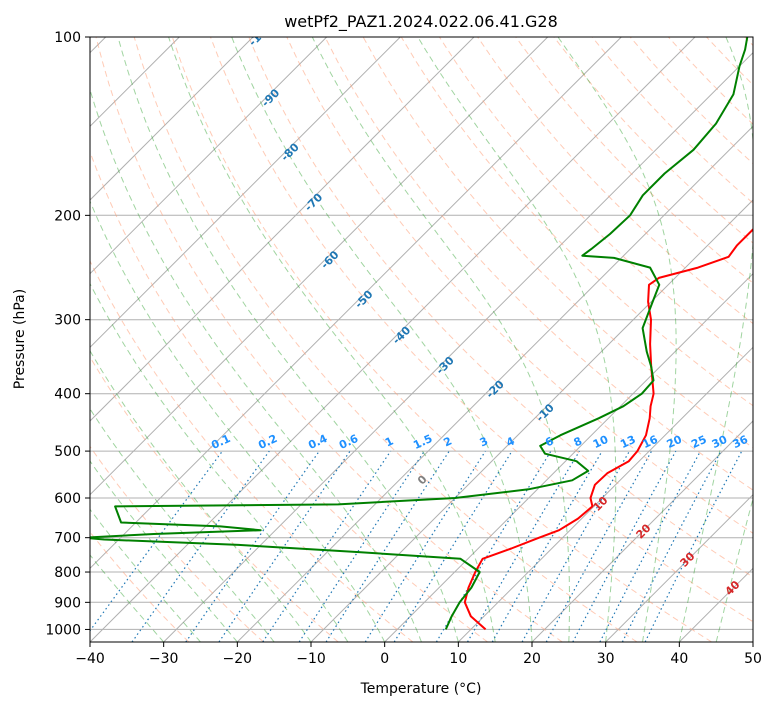  I want to click on y-tick-label: 700, so click(67, 539).